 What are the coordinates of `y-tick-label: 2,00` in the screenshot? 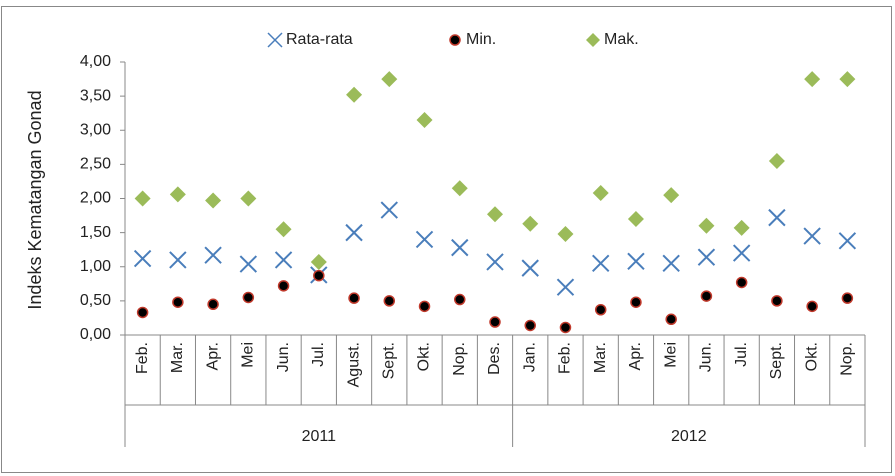 It's located at (95, 198).